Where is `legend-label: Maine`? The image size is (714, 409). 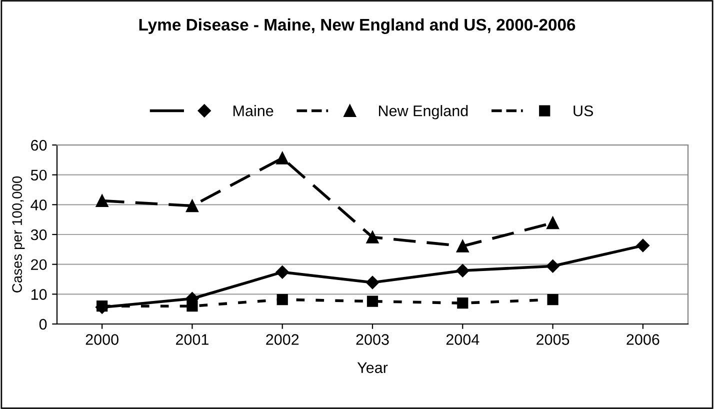
legend-label: Maine is located at coordinates (254, 110).